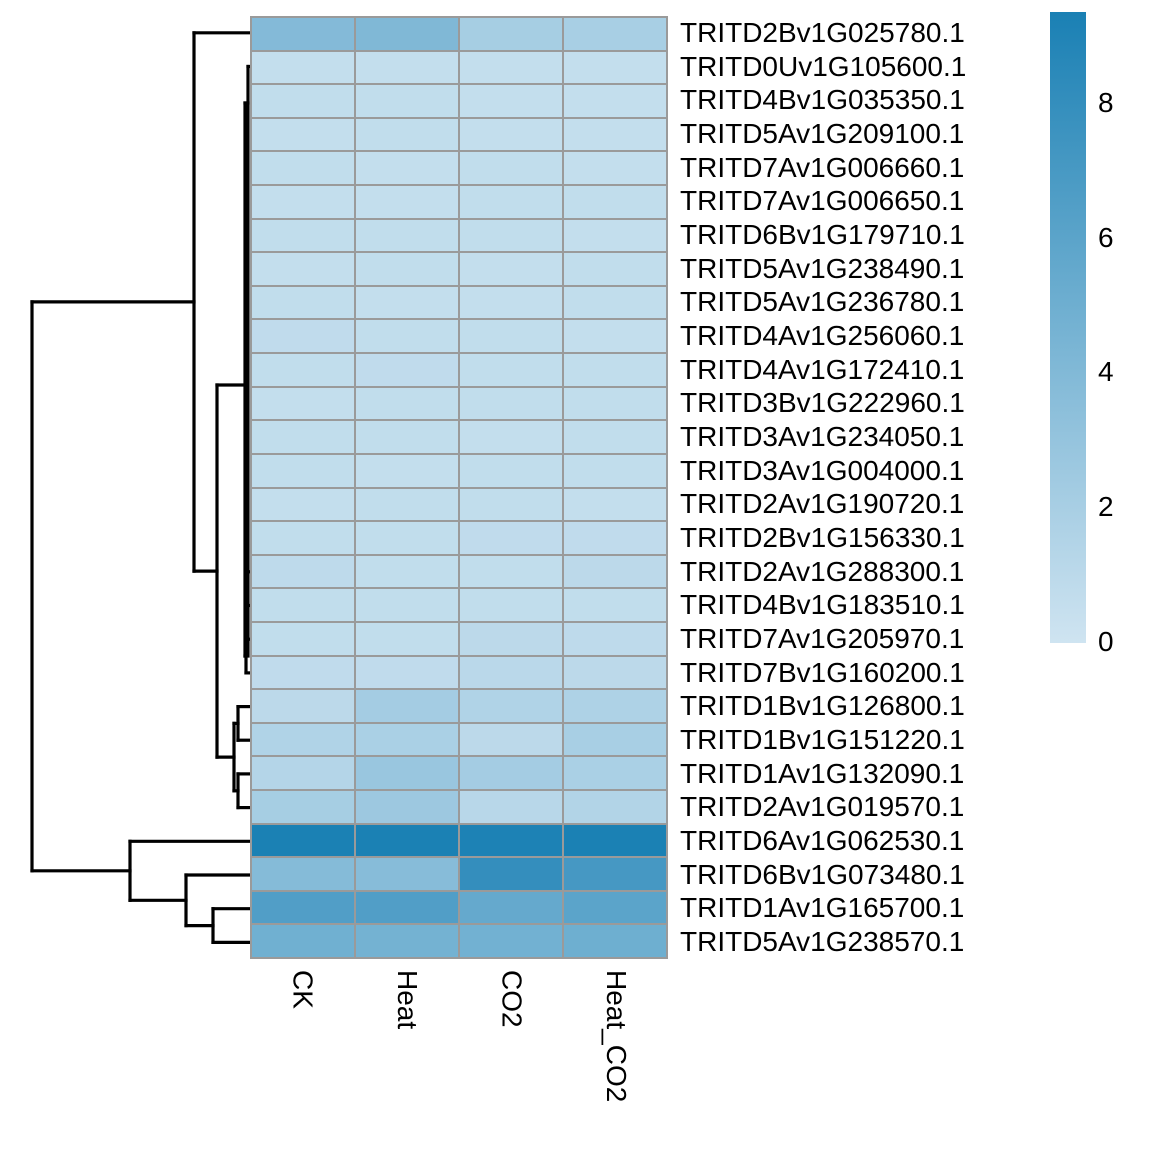 The image size is (1172, 1153). I want to click on row-label: TRITD5Av1G238570.1, so click(822, 942).